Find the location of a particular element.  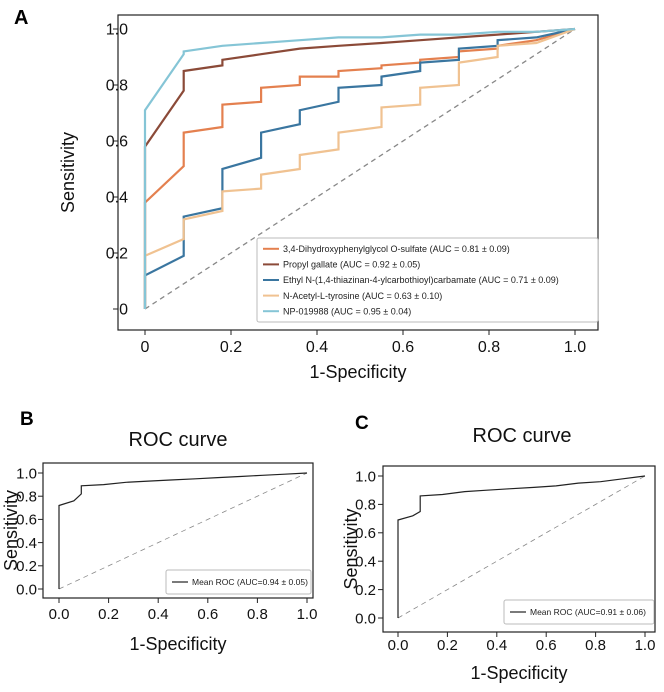

legend-entry: Mean ROC (AUC=0.94 ± 0.05) is located at coordinates (250, 582).